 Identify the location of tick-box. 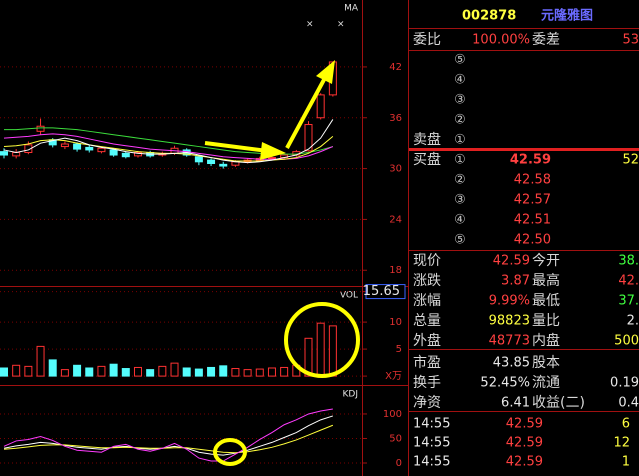
(385, 292).